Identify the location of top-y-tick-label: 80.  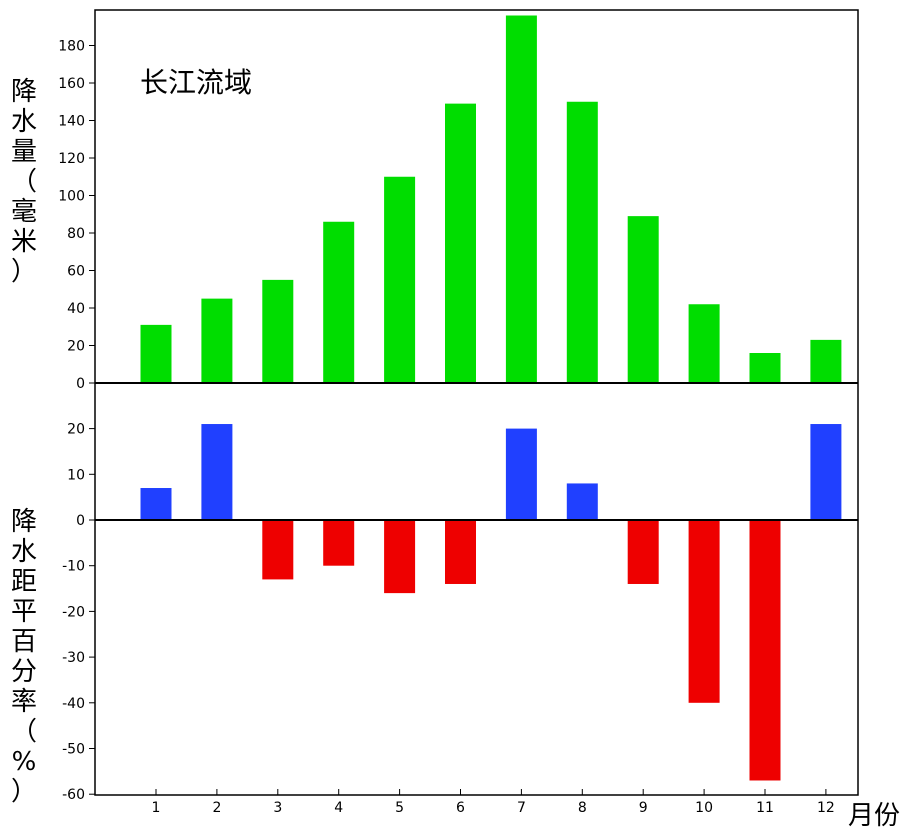
(76, 234).